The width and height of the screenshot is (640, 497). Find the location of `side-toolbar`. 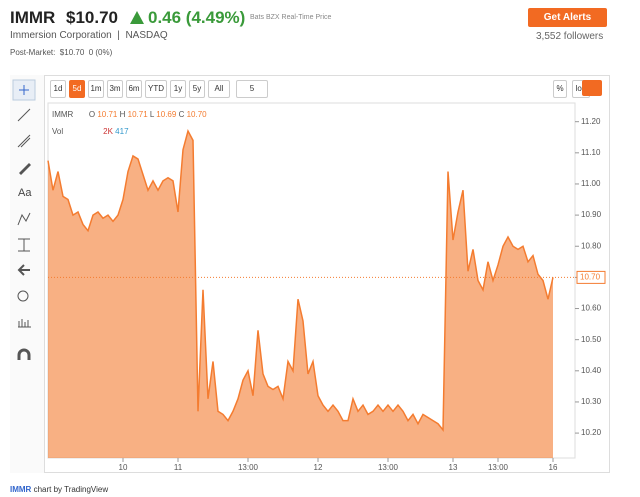

side-toolbar is located at coordinates (27, 274).